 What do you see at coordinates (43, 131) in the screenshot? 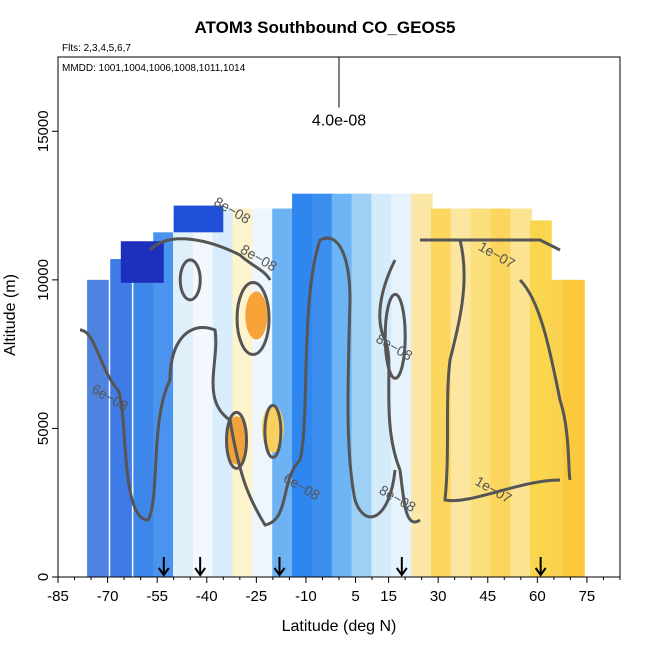
I see `y-tick-label: 15000` at bounding box center [43, 131].